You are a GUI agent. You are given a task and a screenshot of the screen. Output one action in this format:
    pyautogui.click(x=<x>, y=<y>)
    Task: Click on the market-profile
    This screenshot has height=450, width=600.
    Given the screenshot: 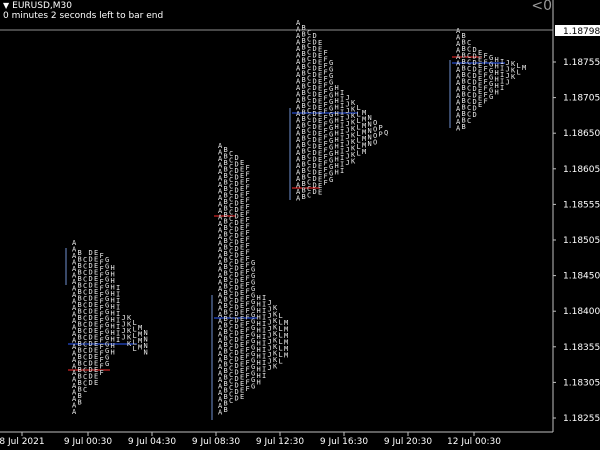 What is the action you would take?
    pyautogui.click(x=323, y=154)
    